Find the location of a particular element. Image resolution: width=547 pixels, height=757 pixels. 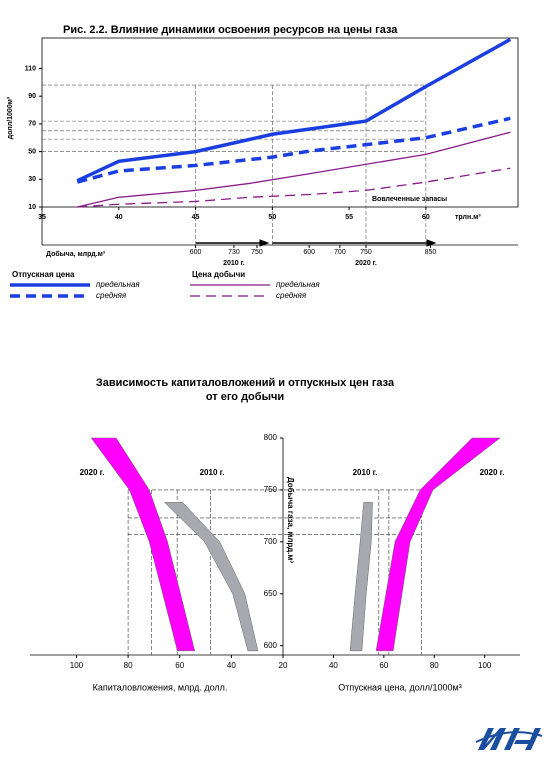

x-tick-label: 35 is located at coordinates (42, 217).